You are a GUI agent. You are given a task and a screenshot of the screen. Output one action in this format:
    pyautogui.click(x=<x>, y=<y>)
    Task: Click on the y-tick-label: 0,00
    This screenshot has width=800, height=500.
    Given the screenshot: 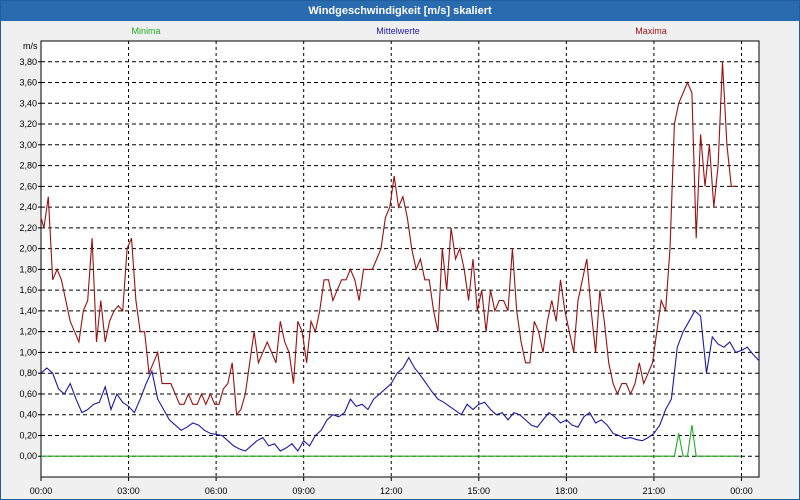 What is the action you would take?
    pyautogui.click(x=28, y=456)
    